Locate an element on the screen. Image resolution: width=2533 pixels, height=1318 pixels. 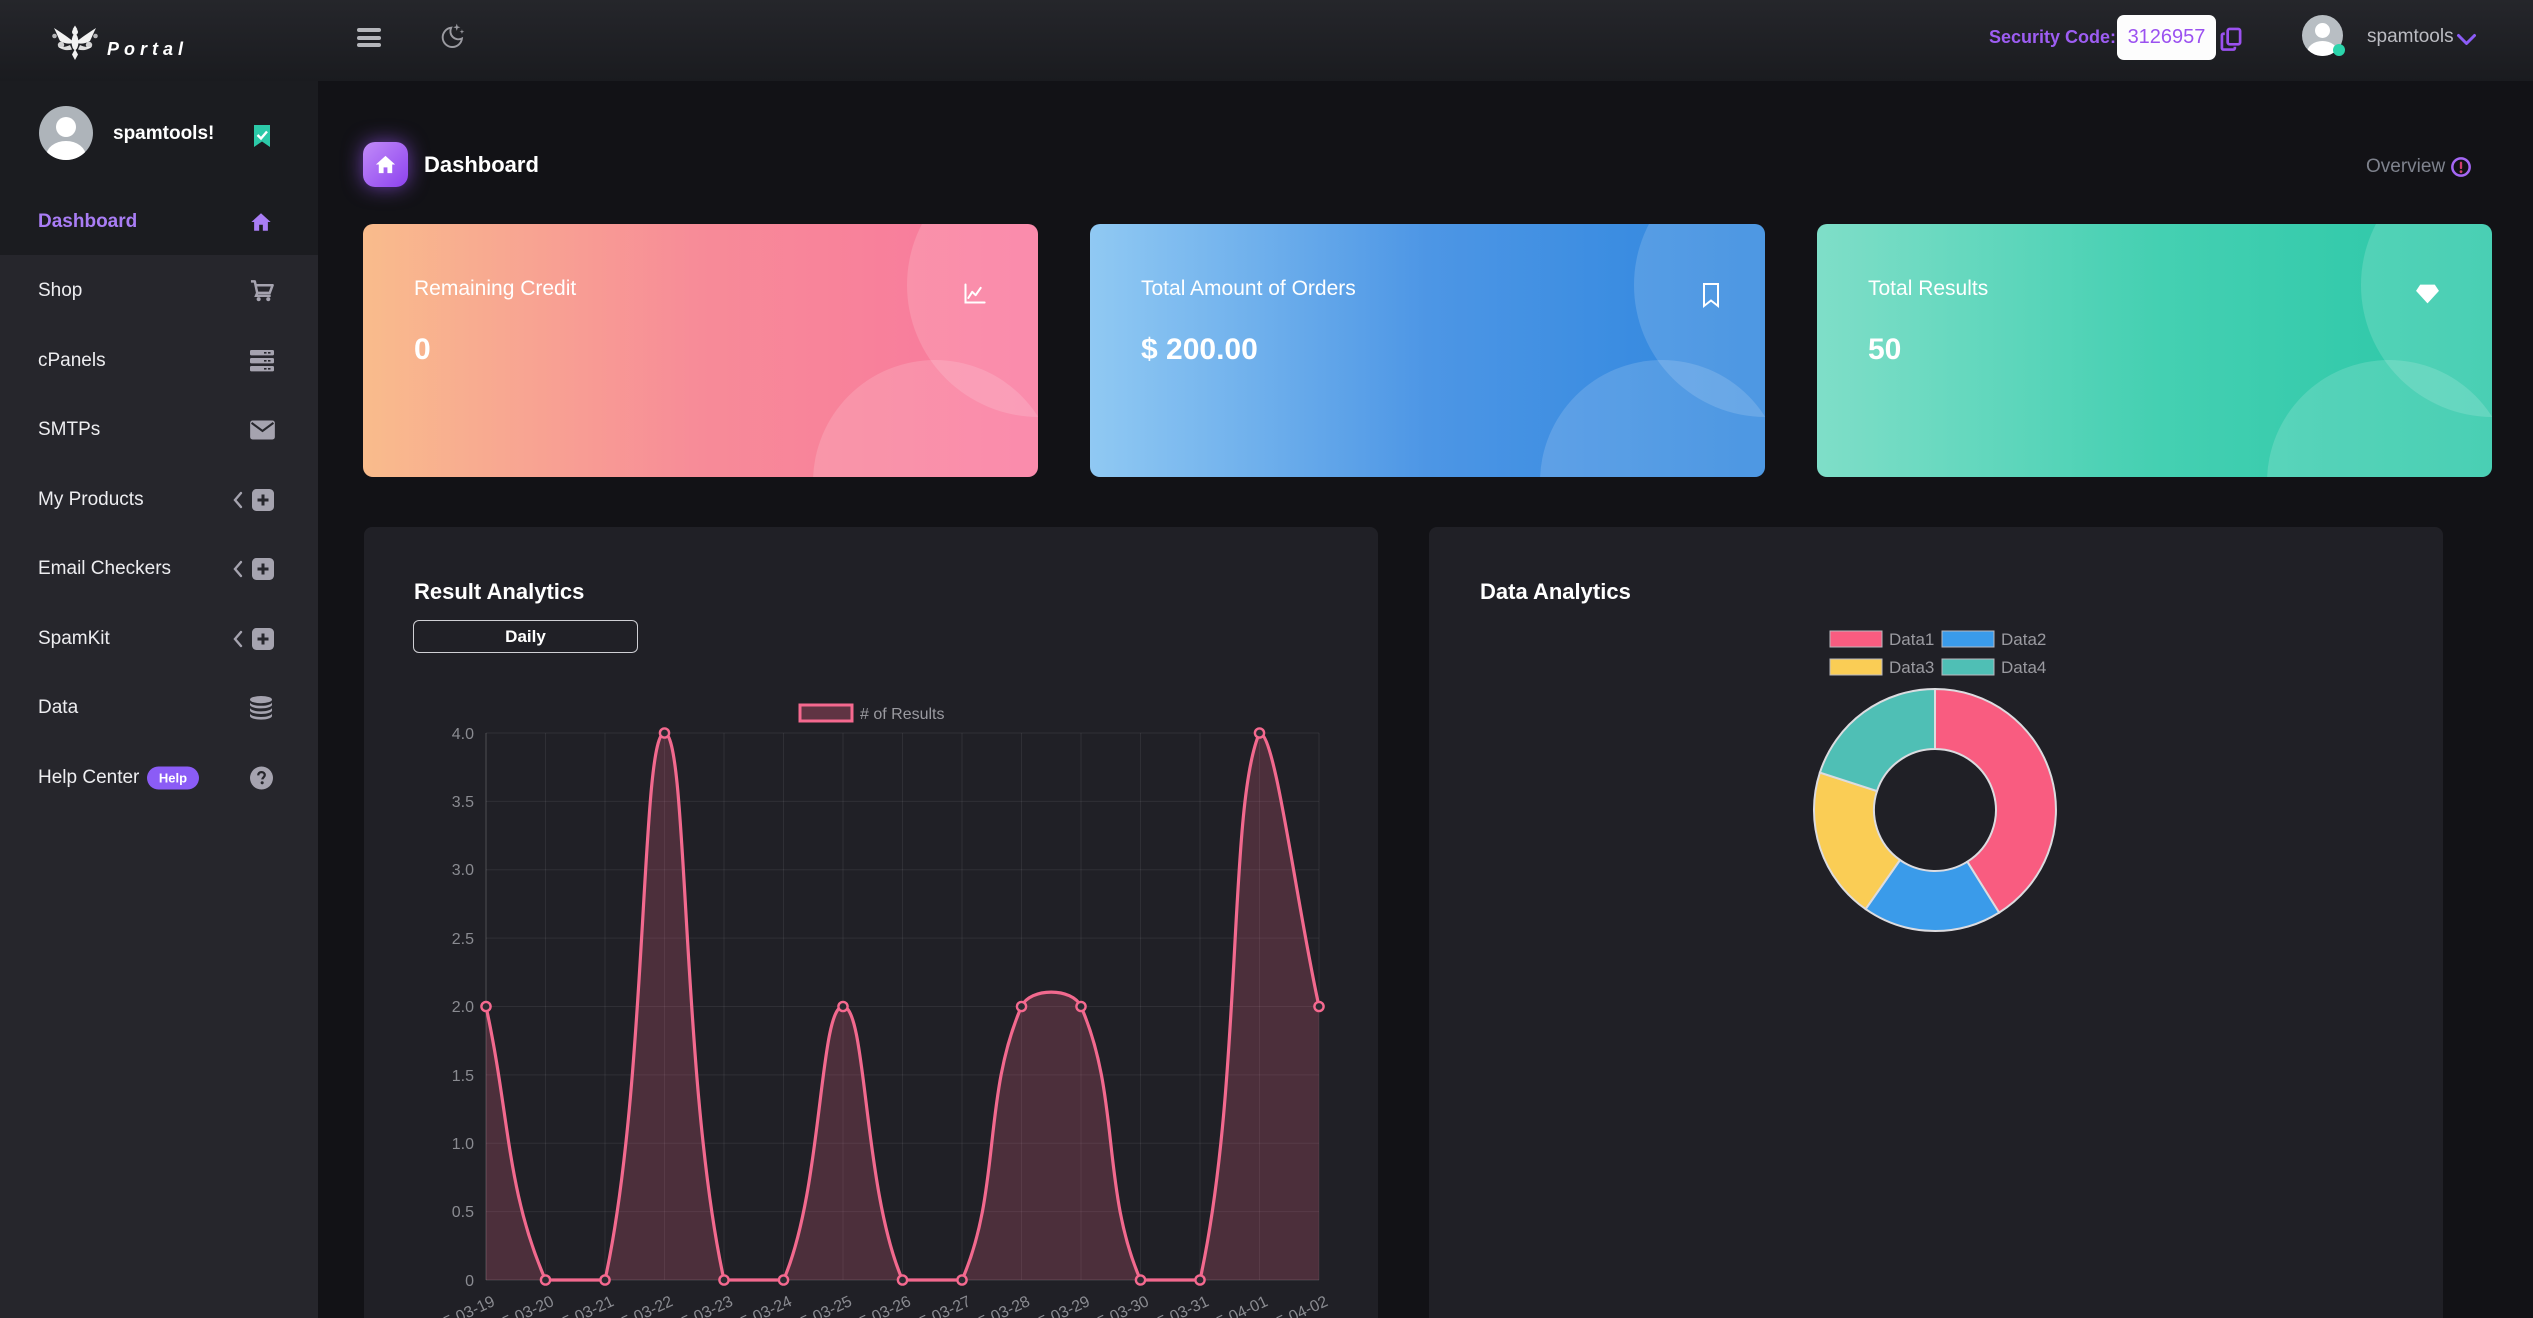
svg-text: Data3 is located at coordinates (1911, 667).